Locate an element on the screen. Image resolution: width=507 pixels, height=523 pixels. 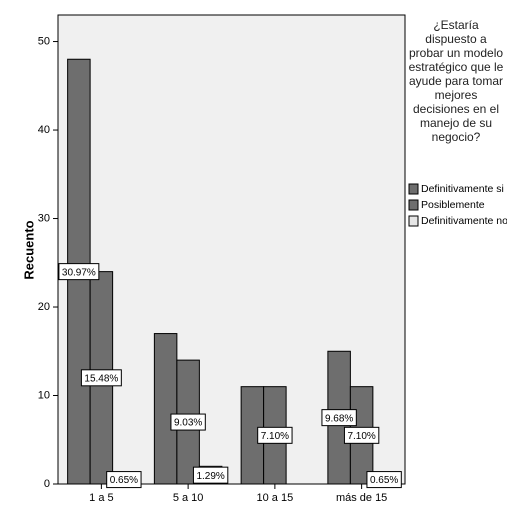
y-tick-label: 40 is located at coordinates (44, 130).